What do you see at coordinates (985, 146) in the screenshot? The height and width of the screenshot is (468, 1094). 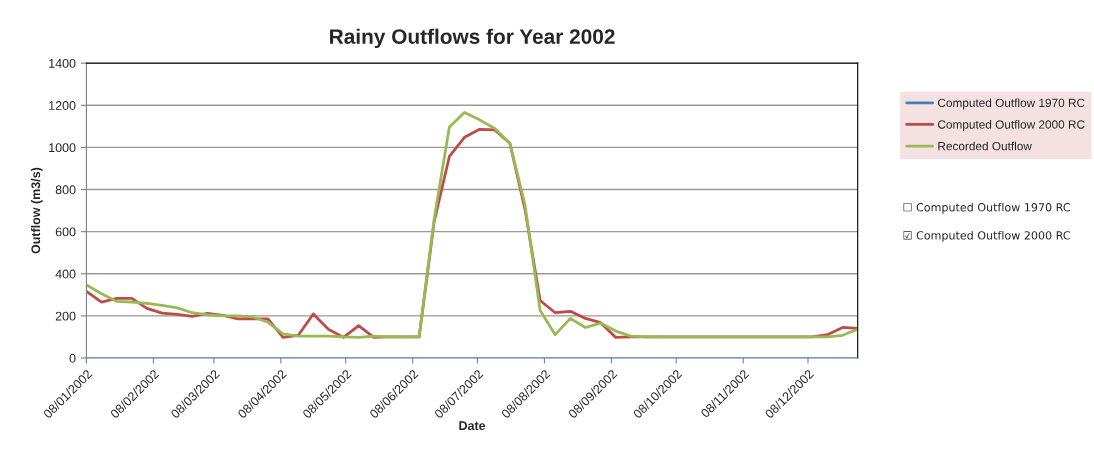 I see `legend-label: Recorded Outflow` at bounding box center [985, 146].